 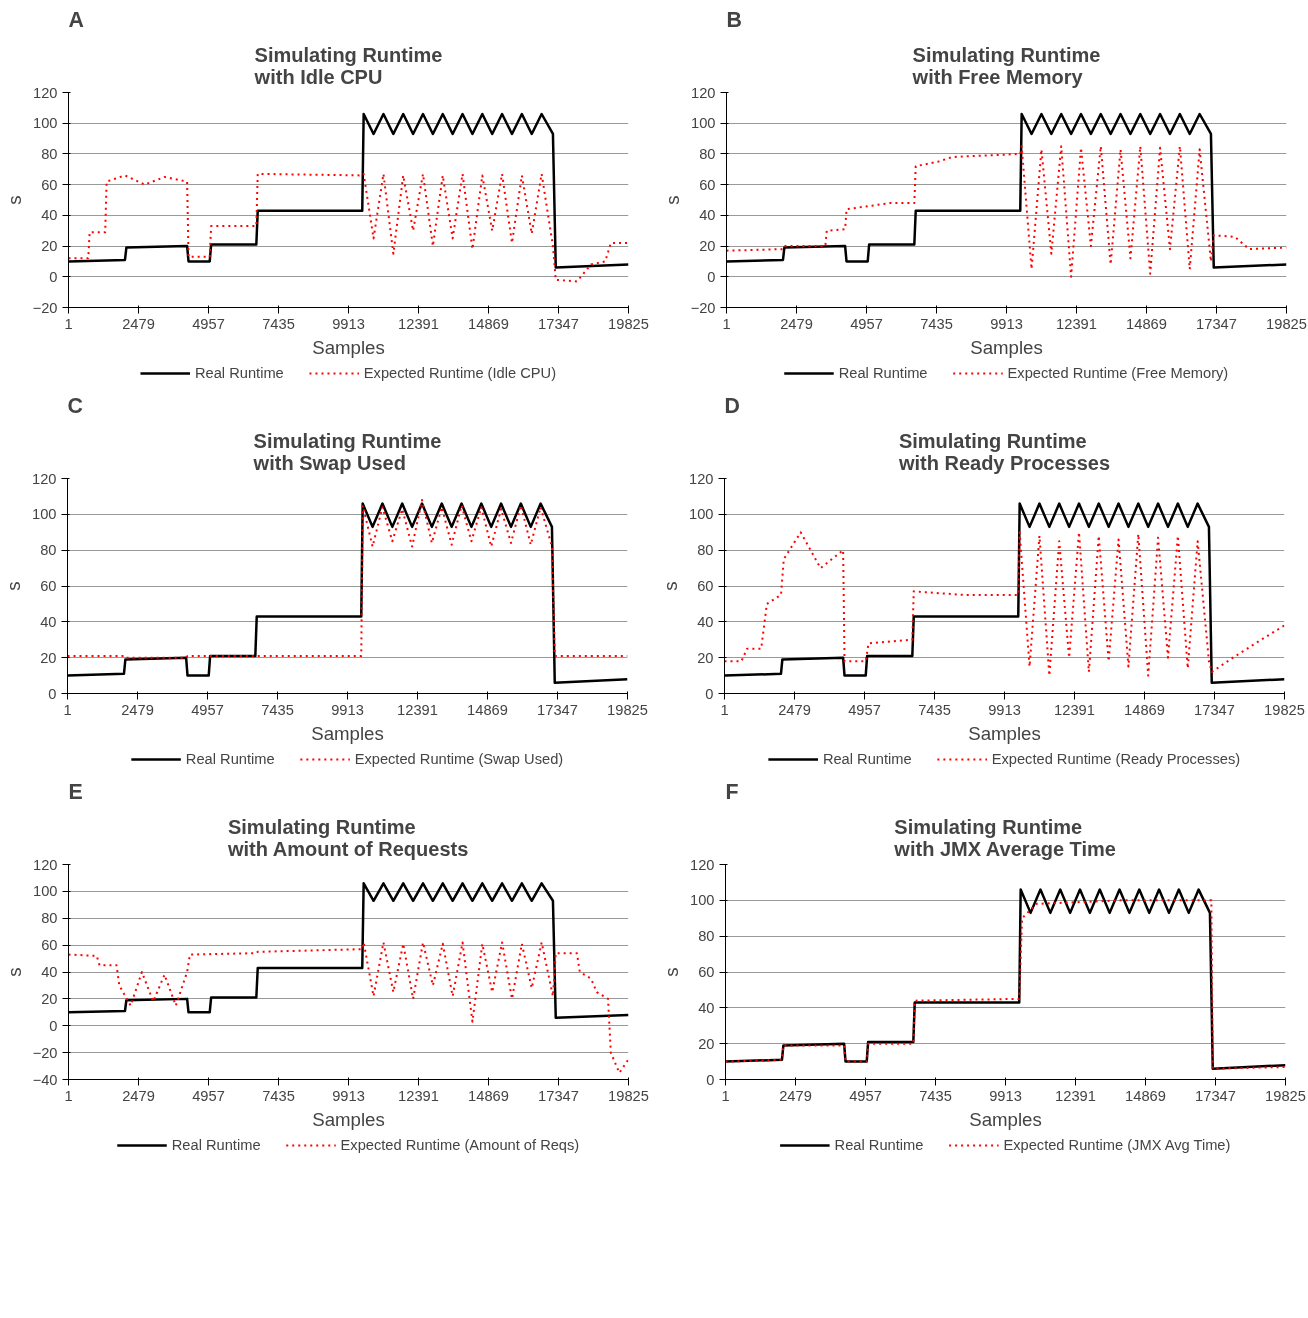 I want to click on legend-label: Expected Runtime (Idle CPU), so click(x=460, y=373).